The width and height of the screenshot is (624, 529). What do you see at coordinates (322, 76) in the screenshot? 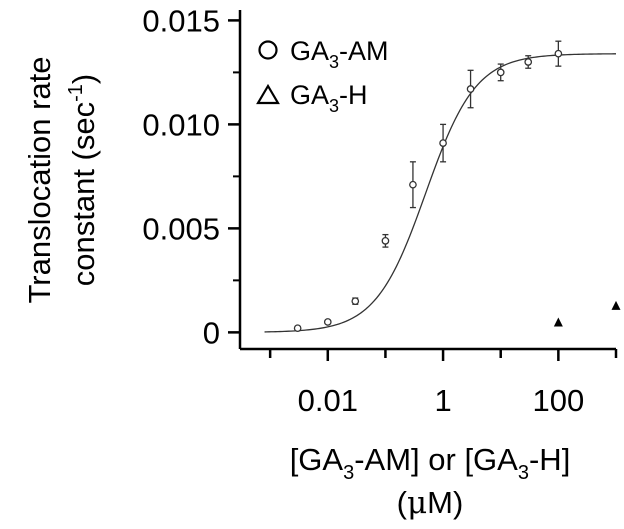
I see `legend: GA3-AM GA3-H` at bounding box center [322, 76].